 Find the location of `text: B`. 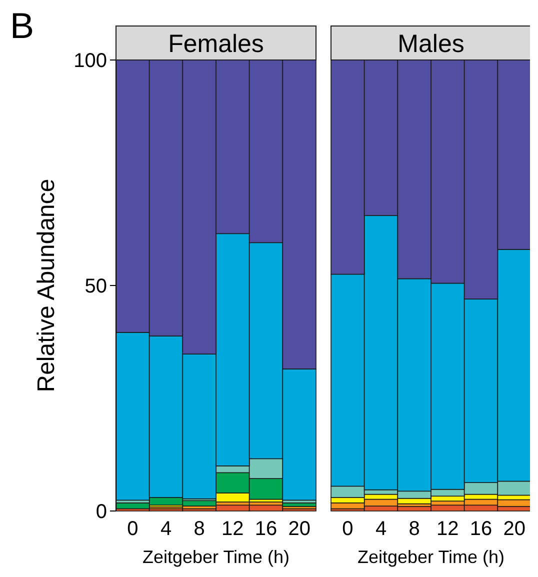

text: B is located at coordinates (22, 25).